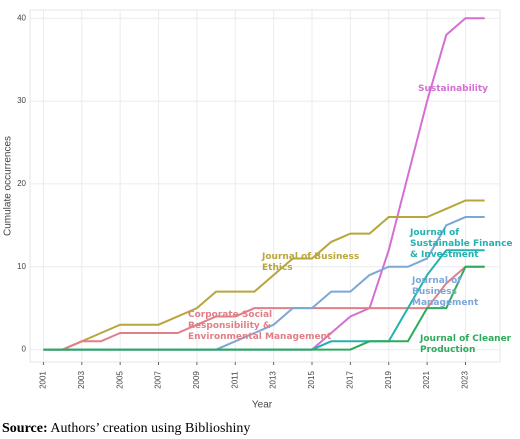  I want to click on x-tick-label: 2021, so click(426, 380).